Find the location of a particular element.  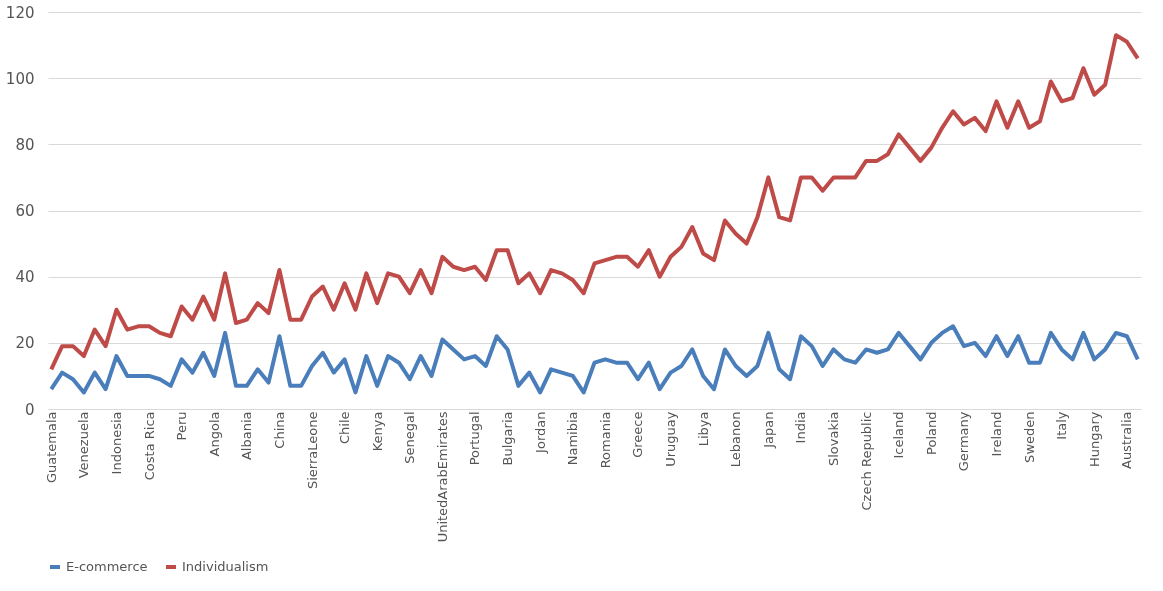

x-tick-label: Indonesia is located at coordinates (116, 443).